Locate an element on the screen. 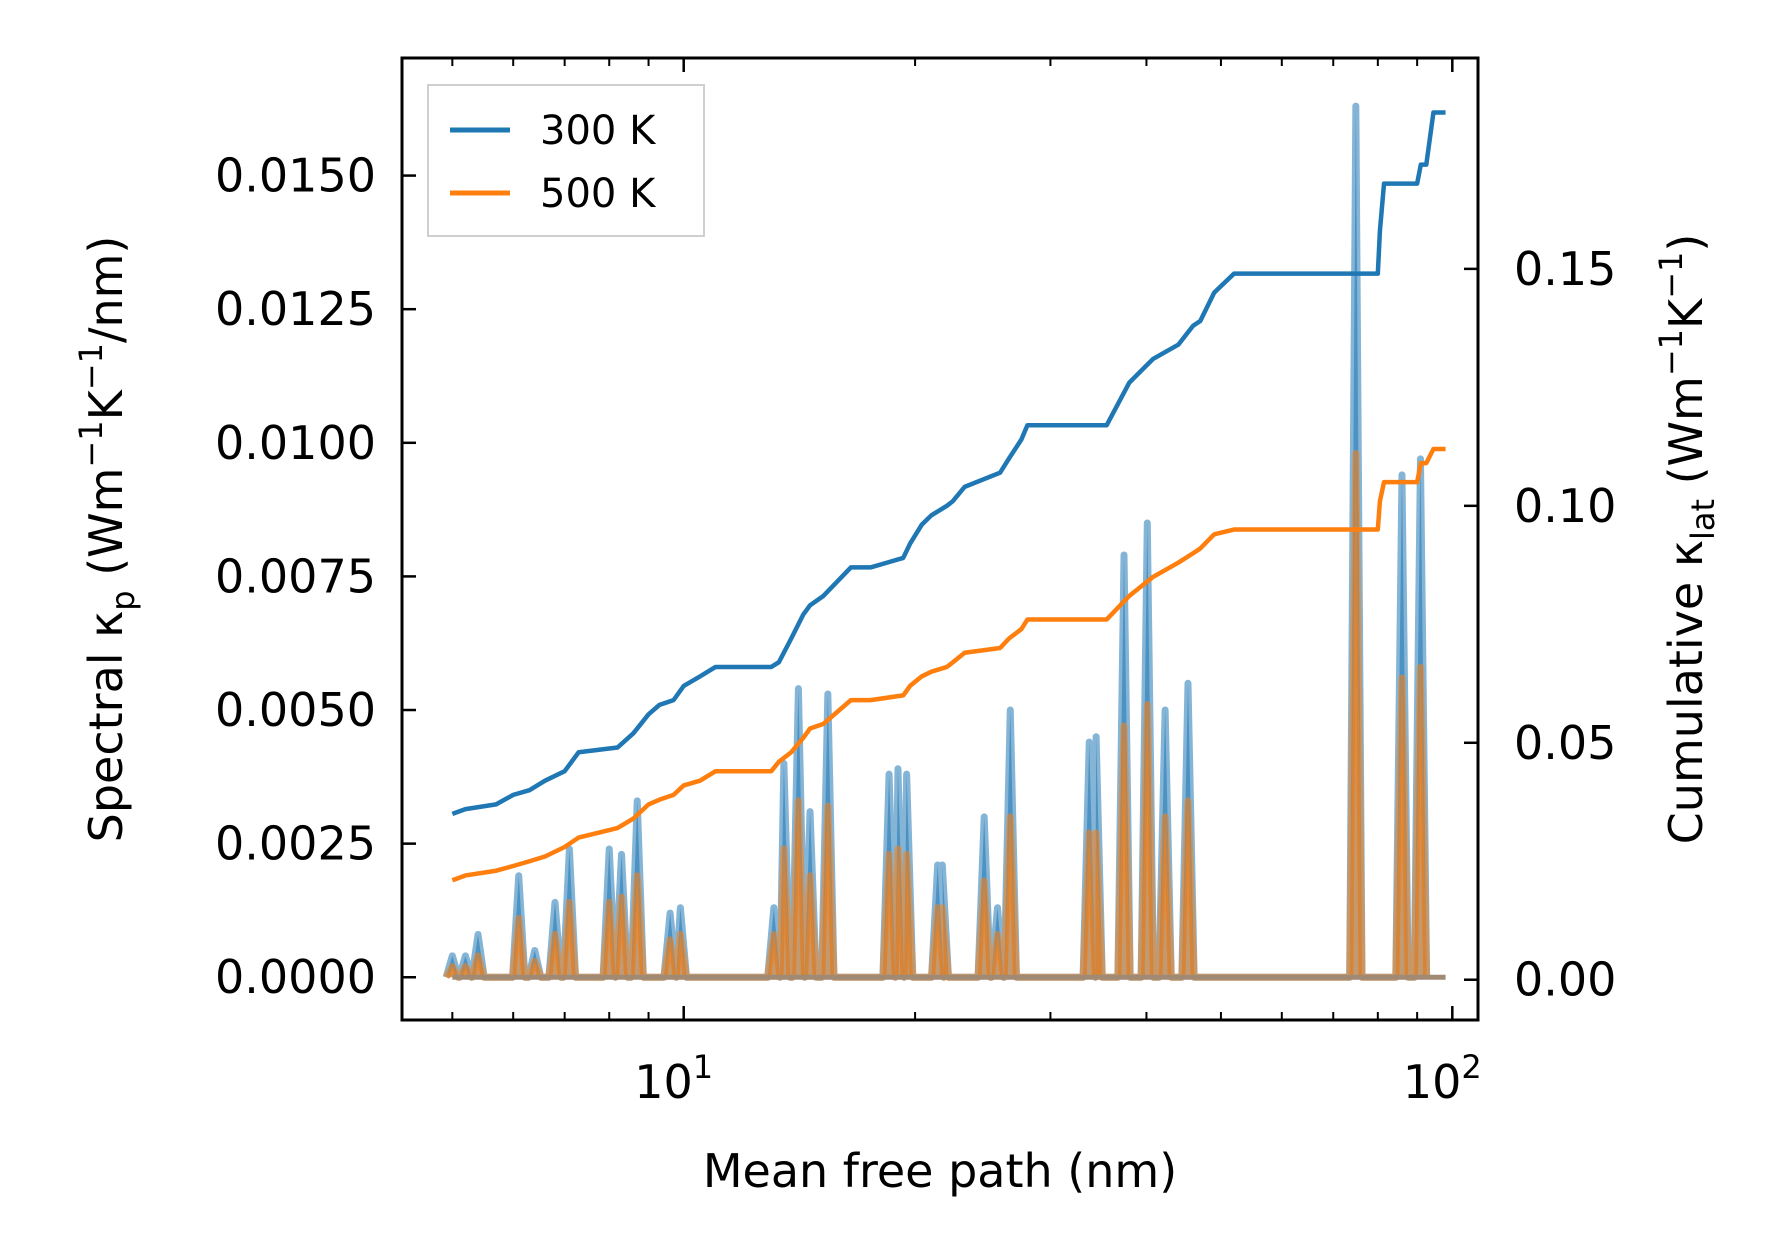 The height and width of the screenshot is (1254, 1790). legend: 300 K 500 K is located at coordinates (566, 160).